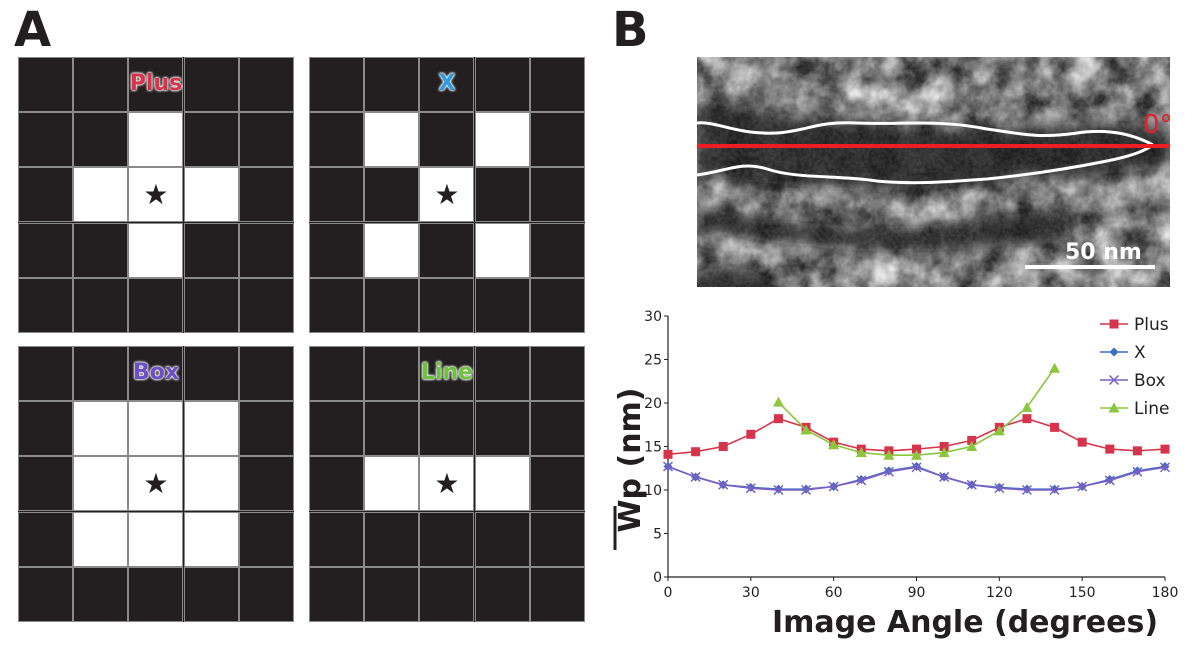 The image size is (1200, 654). Describe the element at coordinates (653, 361) in the screenshot. I see `y-tick-label: 25` at that location.